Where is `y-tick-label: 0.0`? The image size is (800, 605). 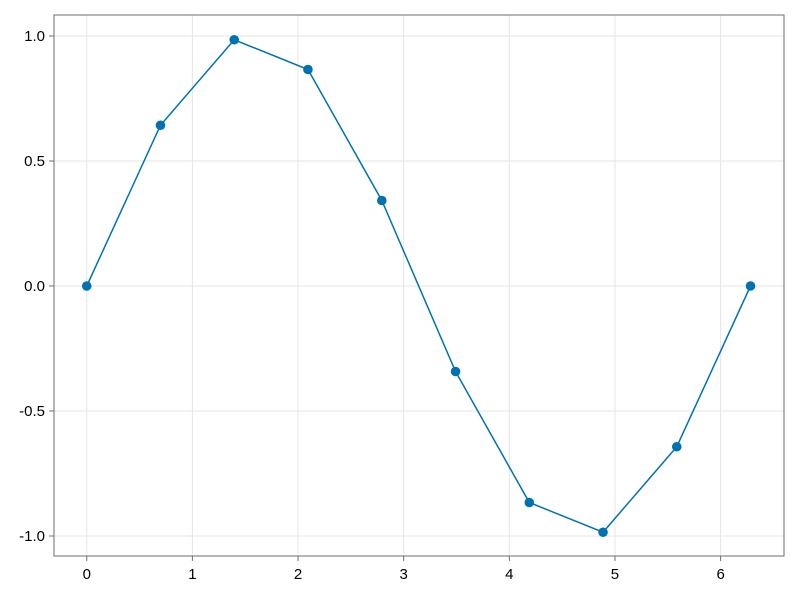 y-tick-label: 0.0 is located at coordinates (34, 286).